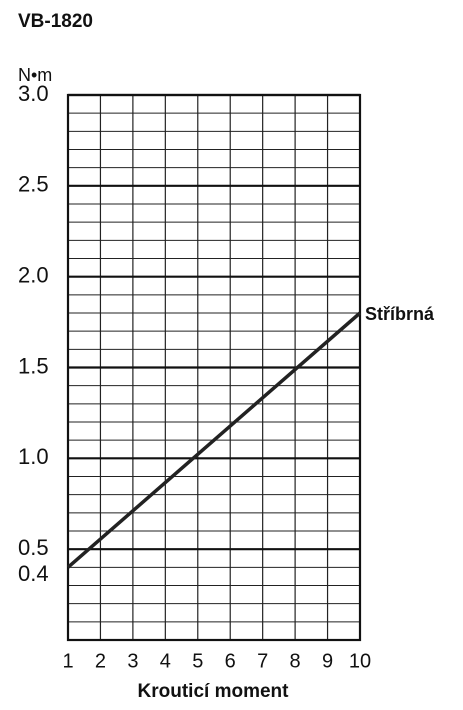 This screenshot has width=463, height=710. What do you see at coordinates (165, 661) in the screenshot?
I see `x-tick-label: 4` at bounding box center [165, 661].